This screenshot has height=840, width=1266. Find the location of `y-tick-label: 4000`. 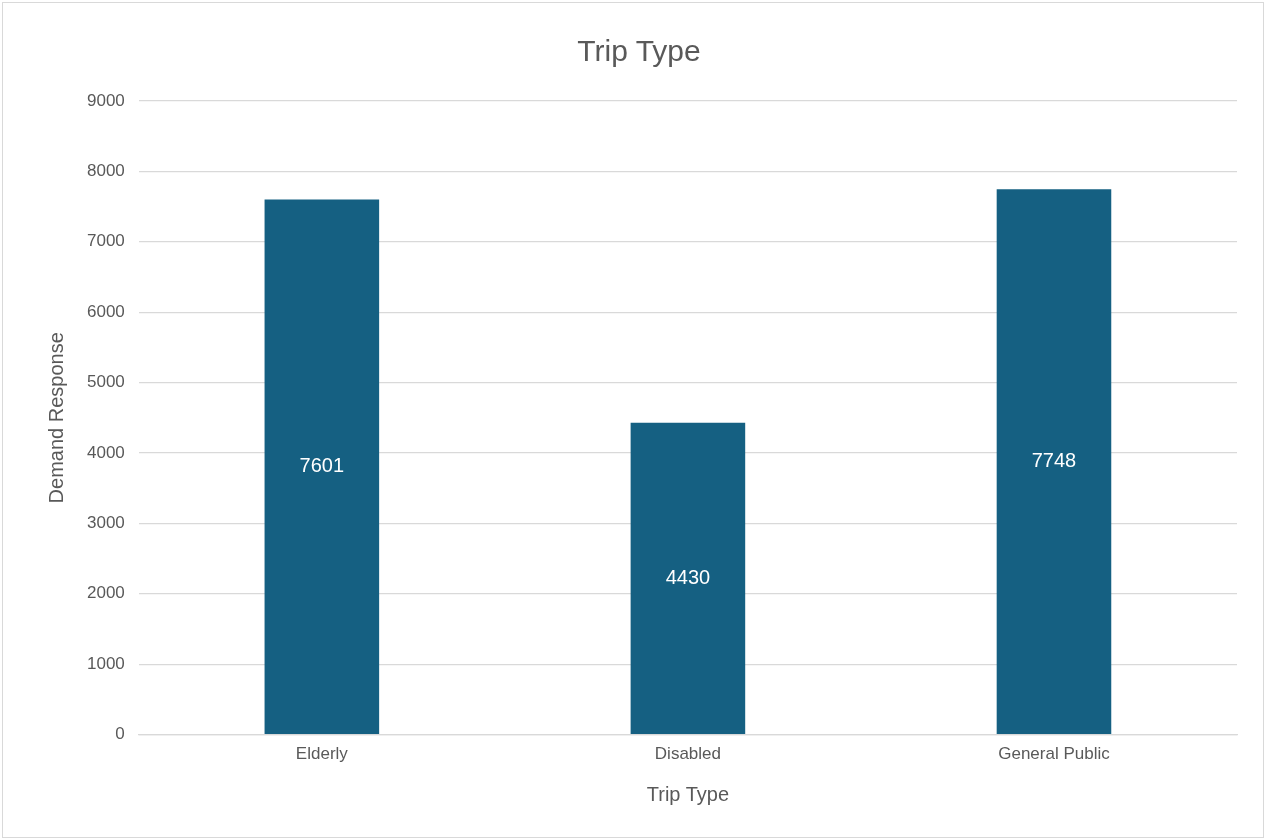

y-tick-label: 4000 is located at coordinates (105, 452).